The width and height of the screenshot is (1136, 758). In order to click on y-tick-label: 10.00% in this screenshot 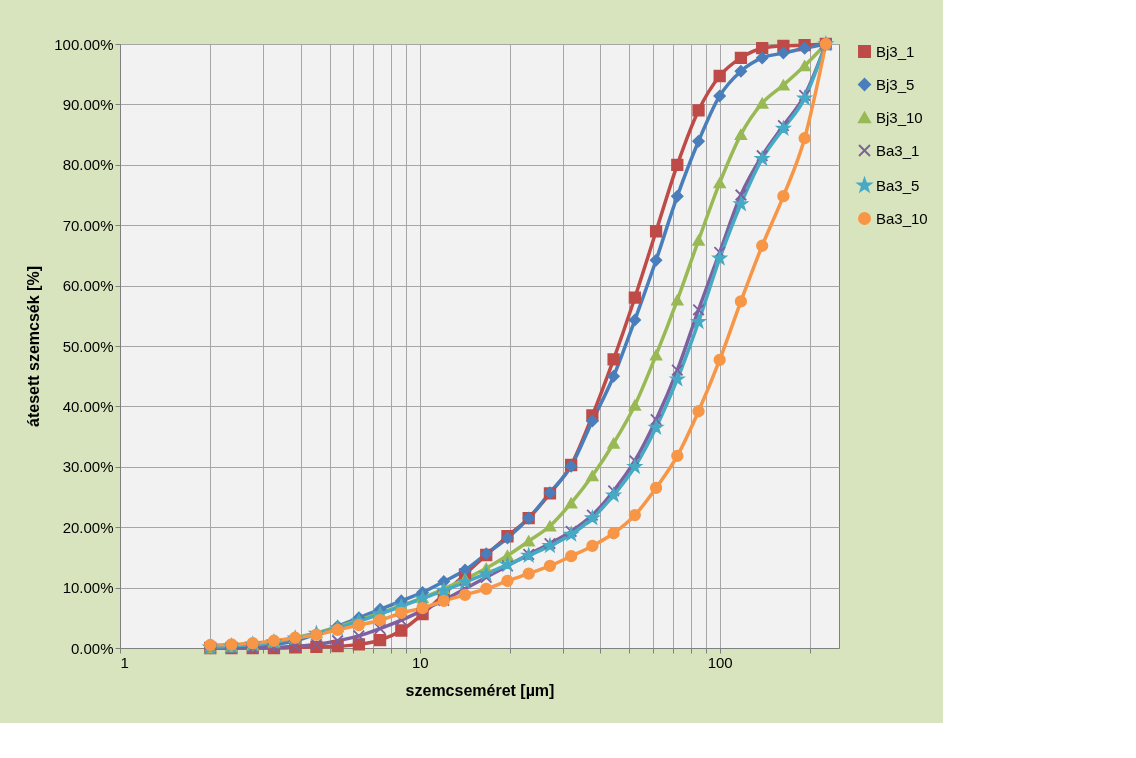, I will do `click(88, 588)`.